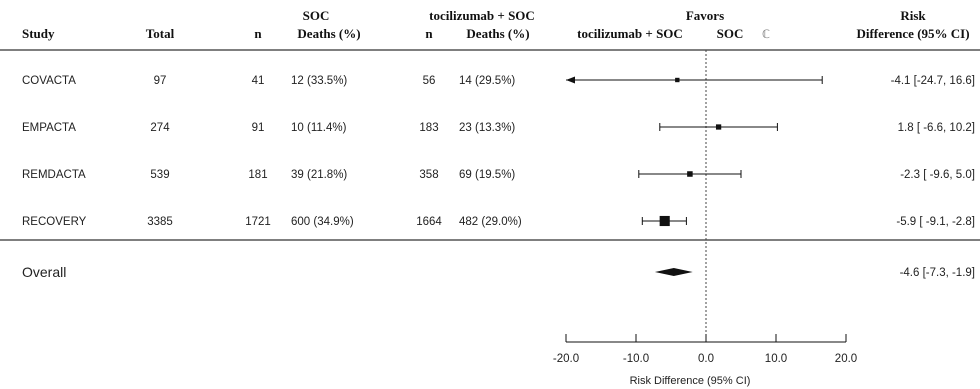  What do you see at coordinates (766, 35) in the screenshot?
I see `header-favors-symbol: ℂ` at bounding box center [766, 35].